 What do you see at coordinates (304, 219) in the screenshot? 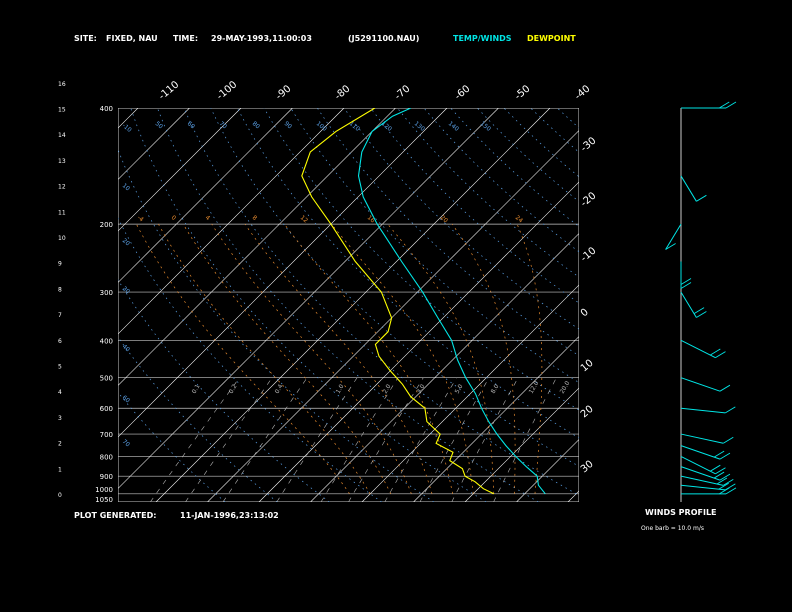
I see `moist-adiabat-label: 12` at bounding box center [304, 219].